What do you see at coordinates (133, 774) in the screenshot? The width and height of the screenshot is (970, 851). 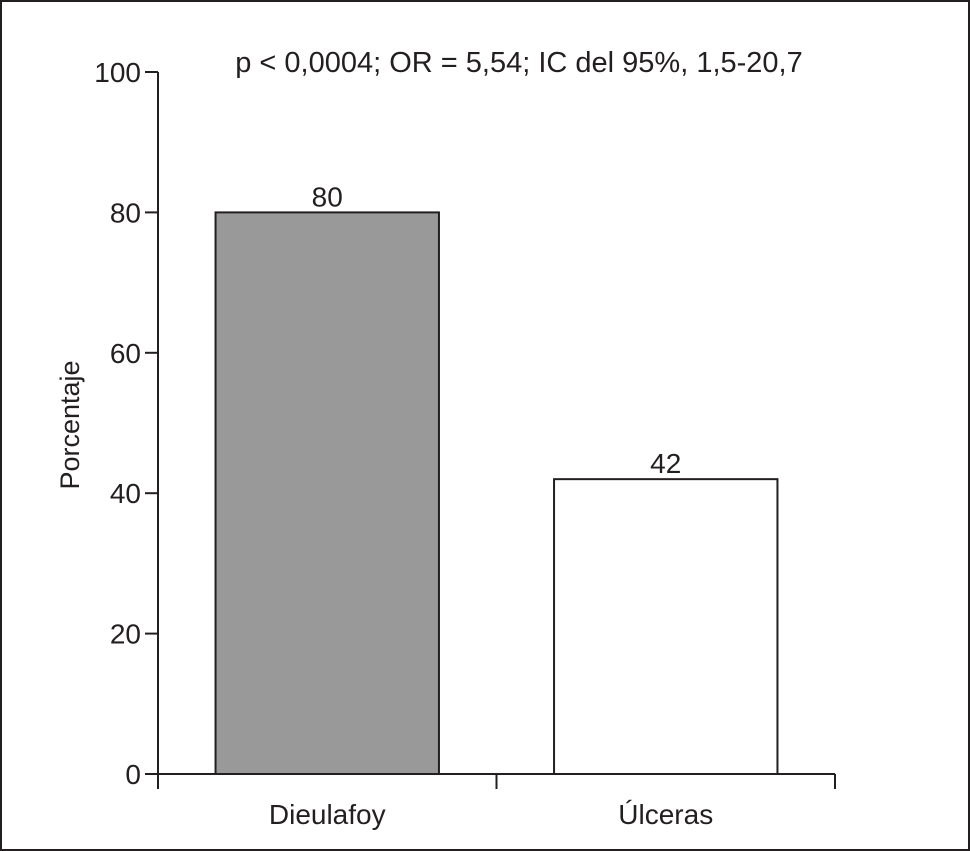 I see `y-tick-label: 0` at bounding box center [133, 774].